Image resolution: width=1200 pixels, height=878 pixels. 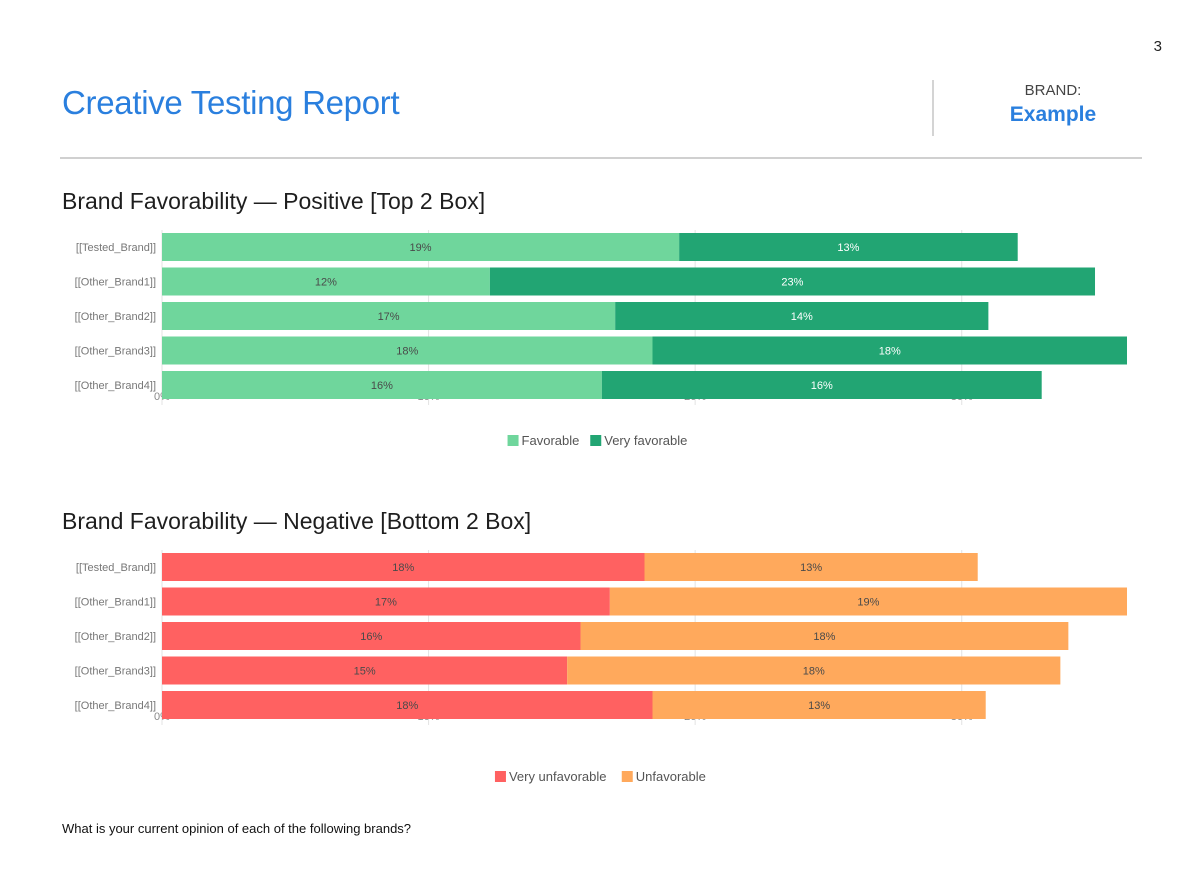 I want to click on brand-value: Example, so click(x=1053, y=114).